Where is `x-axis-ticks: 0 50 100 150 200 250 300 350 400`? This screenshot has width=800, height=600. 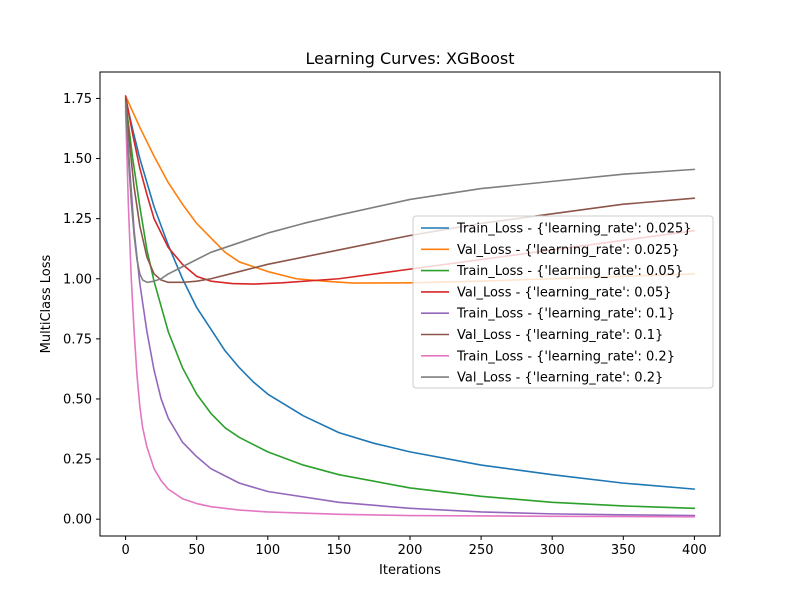
x-axis-ticks: 0 50 100 150 200 250 300 350 400 is located at coordinates (414, 547).